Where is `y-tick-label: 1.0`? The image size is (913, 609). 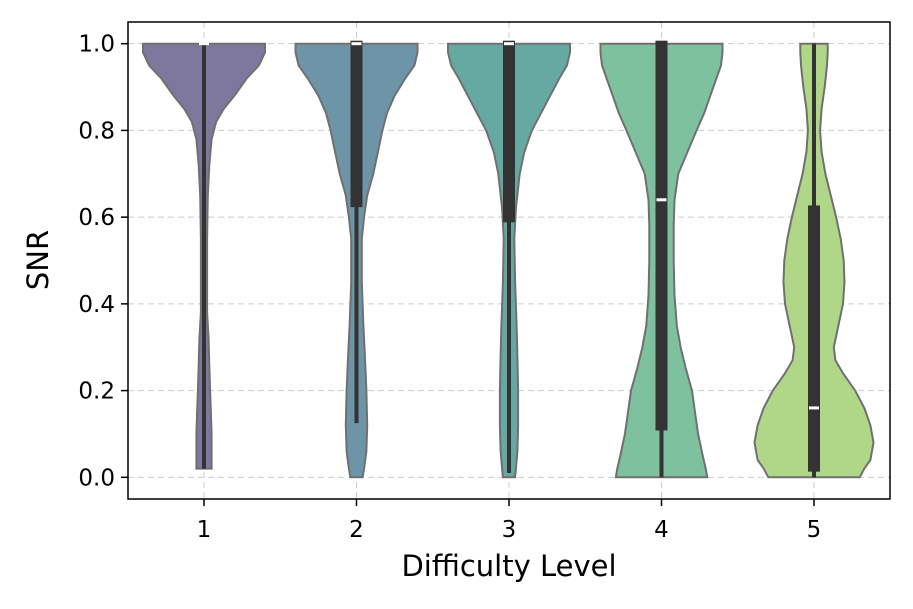 y-tick-label: 1.0 is located at coordinates (96, 45).